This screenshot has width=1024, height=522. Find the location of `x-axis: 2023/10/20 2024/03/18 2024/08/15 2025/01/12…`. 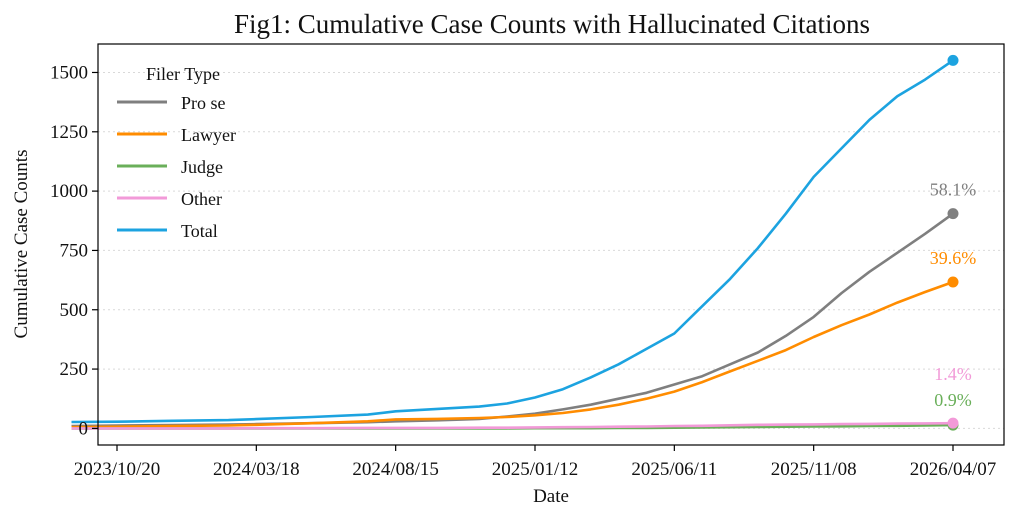

x-axis: 2023/10/20 2024/03/18 2024/08/15 2025/01/12… is located at coordinates (535, 462).